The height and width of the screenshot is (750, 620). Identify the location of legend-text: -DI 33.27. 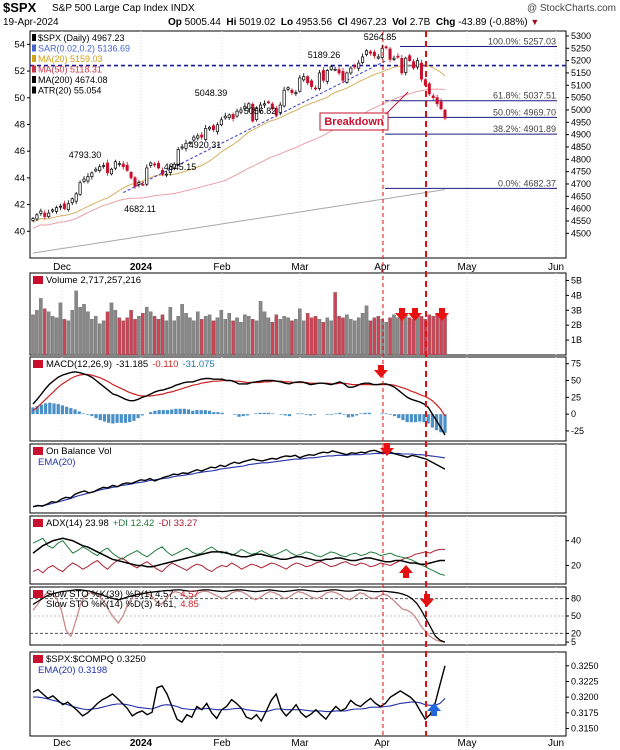
(177, 523).